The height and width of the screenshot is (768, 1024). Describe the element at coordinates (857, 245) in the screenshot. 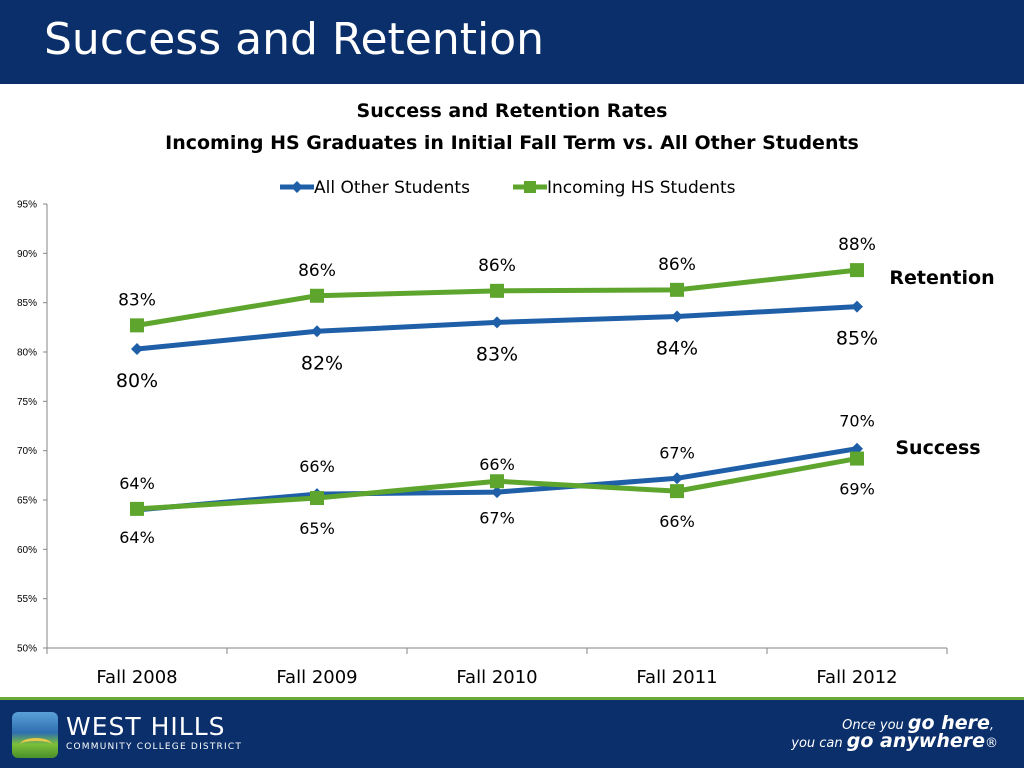

I see `data-label: 88%` at that location.